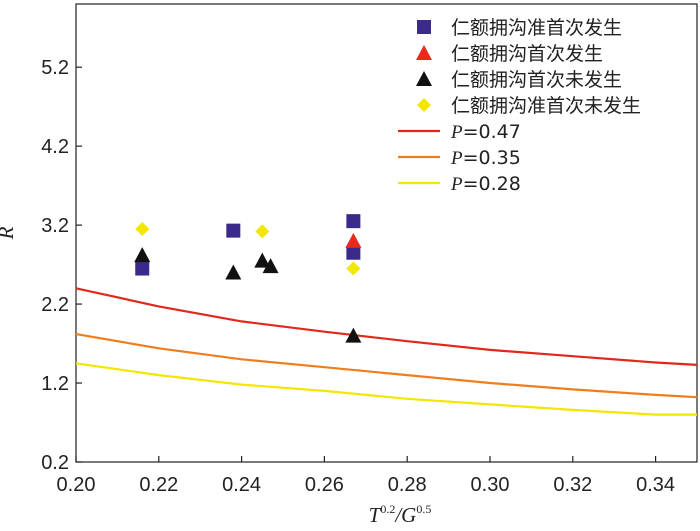 This screenshot has height=531, width=700. I want to click on data-points, so click(248, 278).